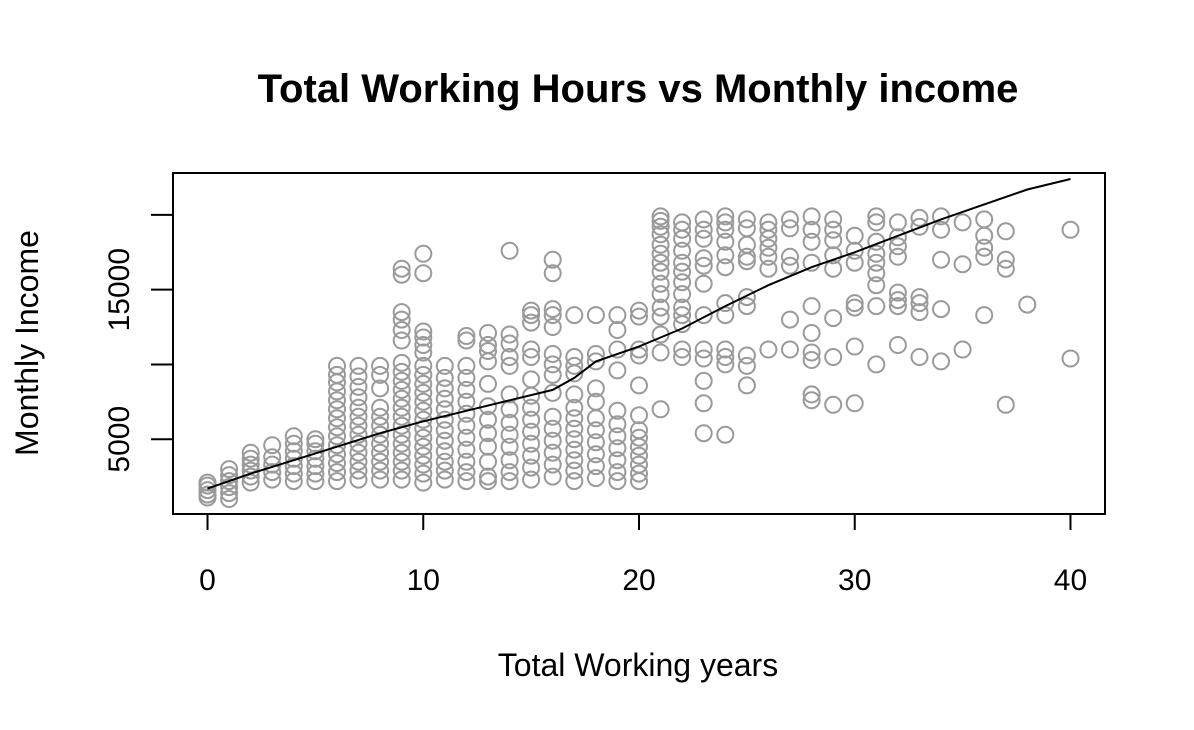 The width and height of the screenshot is (1194, 730). Describe the element at coordinates (638, 89) in the screenshot. I see `chart-title: Total Working Hours vs Monthly income` at that location.